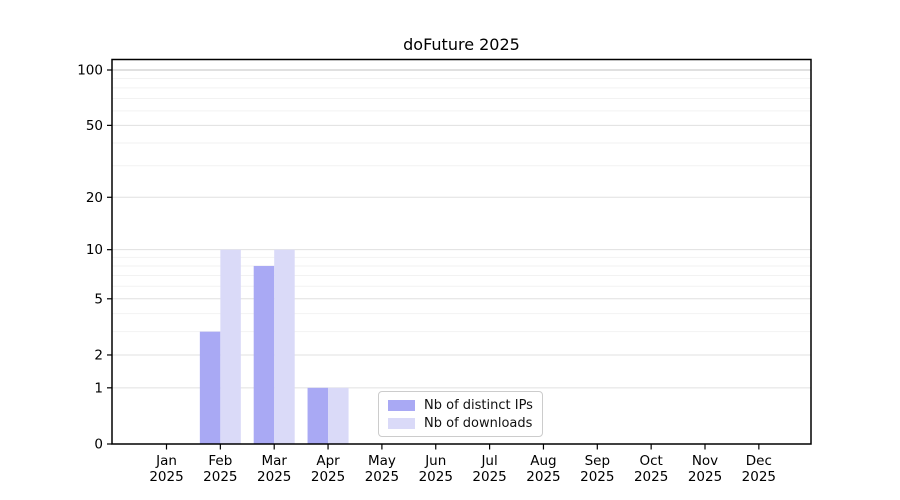 The width and height of the screenshot is (900, 500). I want to click on y-tick-label: 20, so click(94, 198).